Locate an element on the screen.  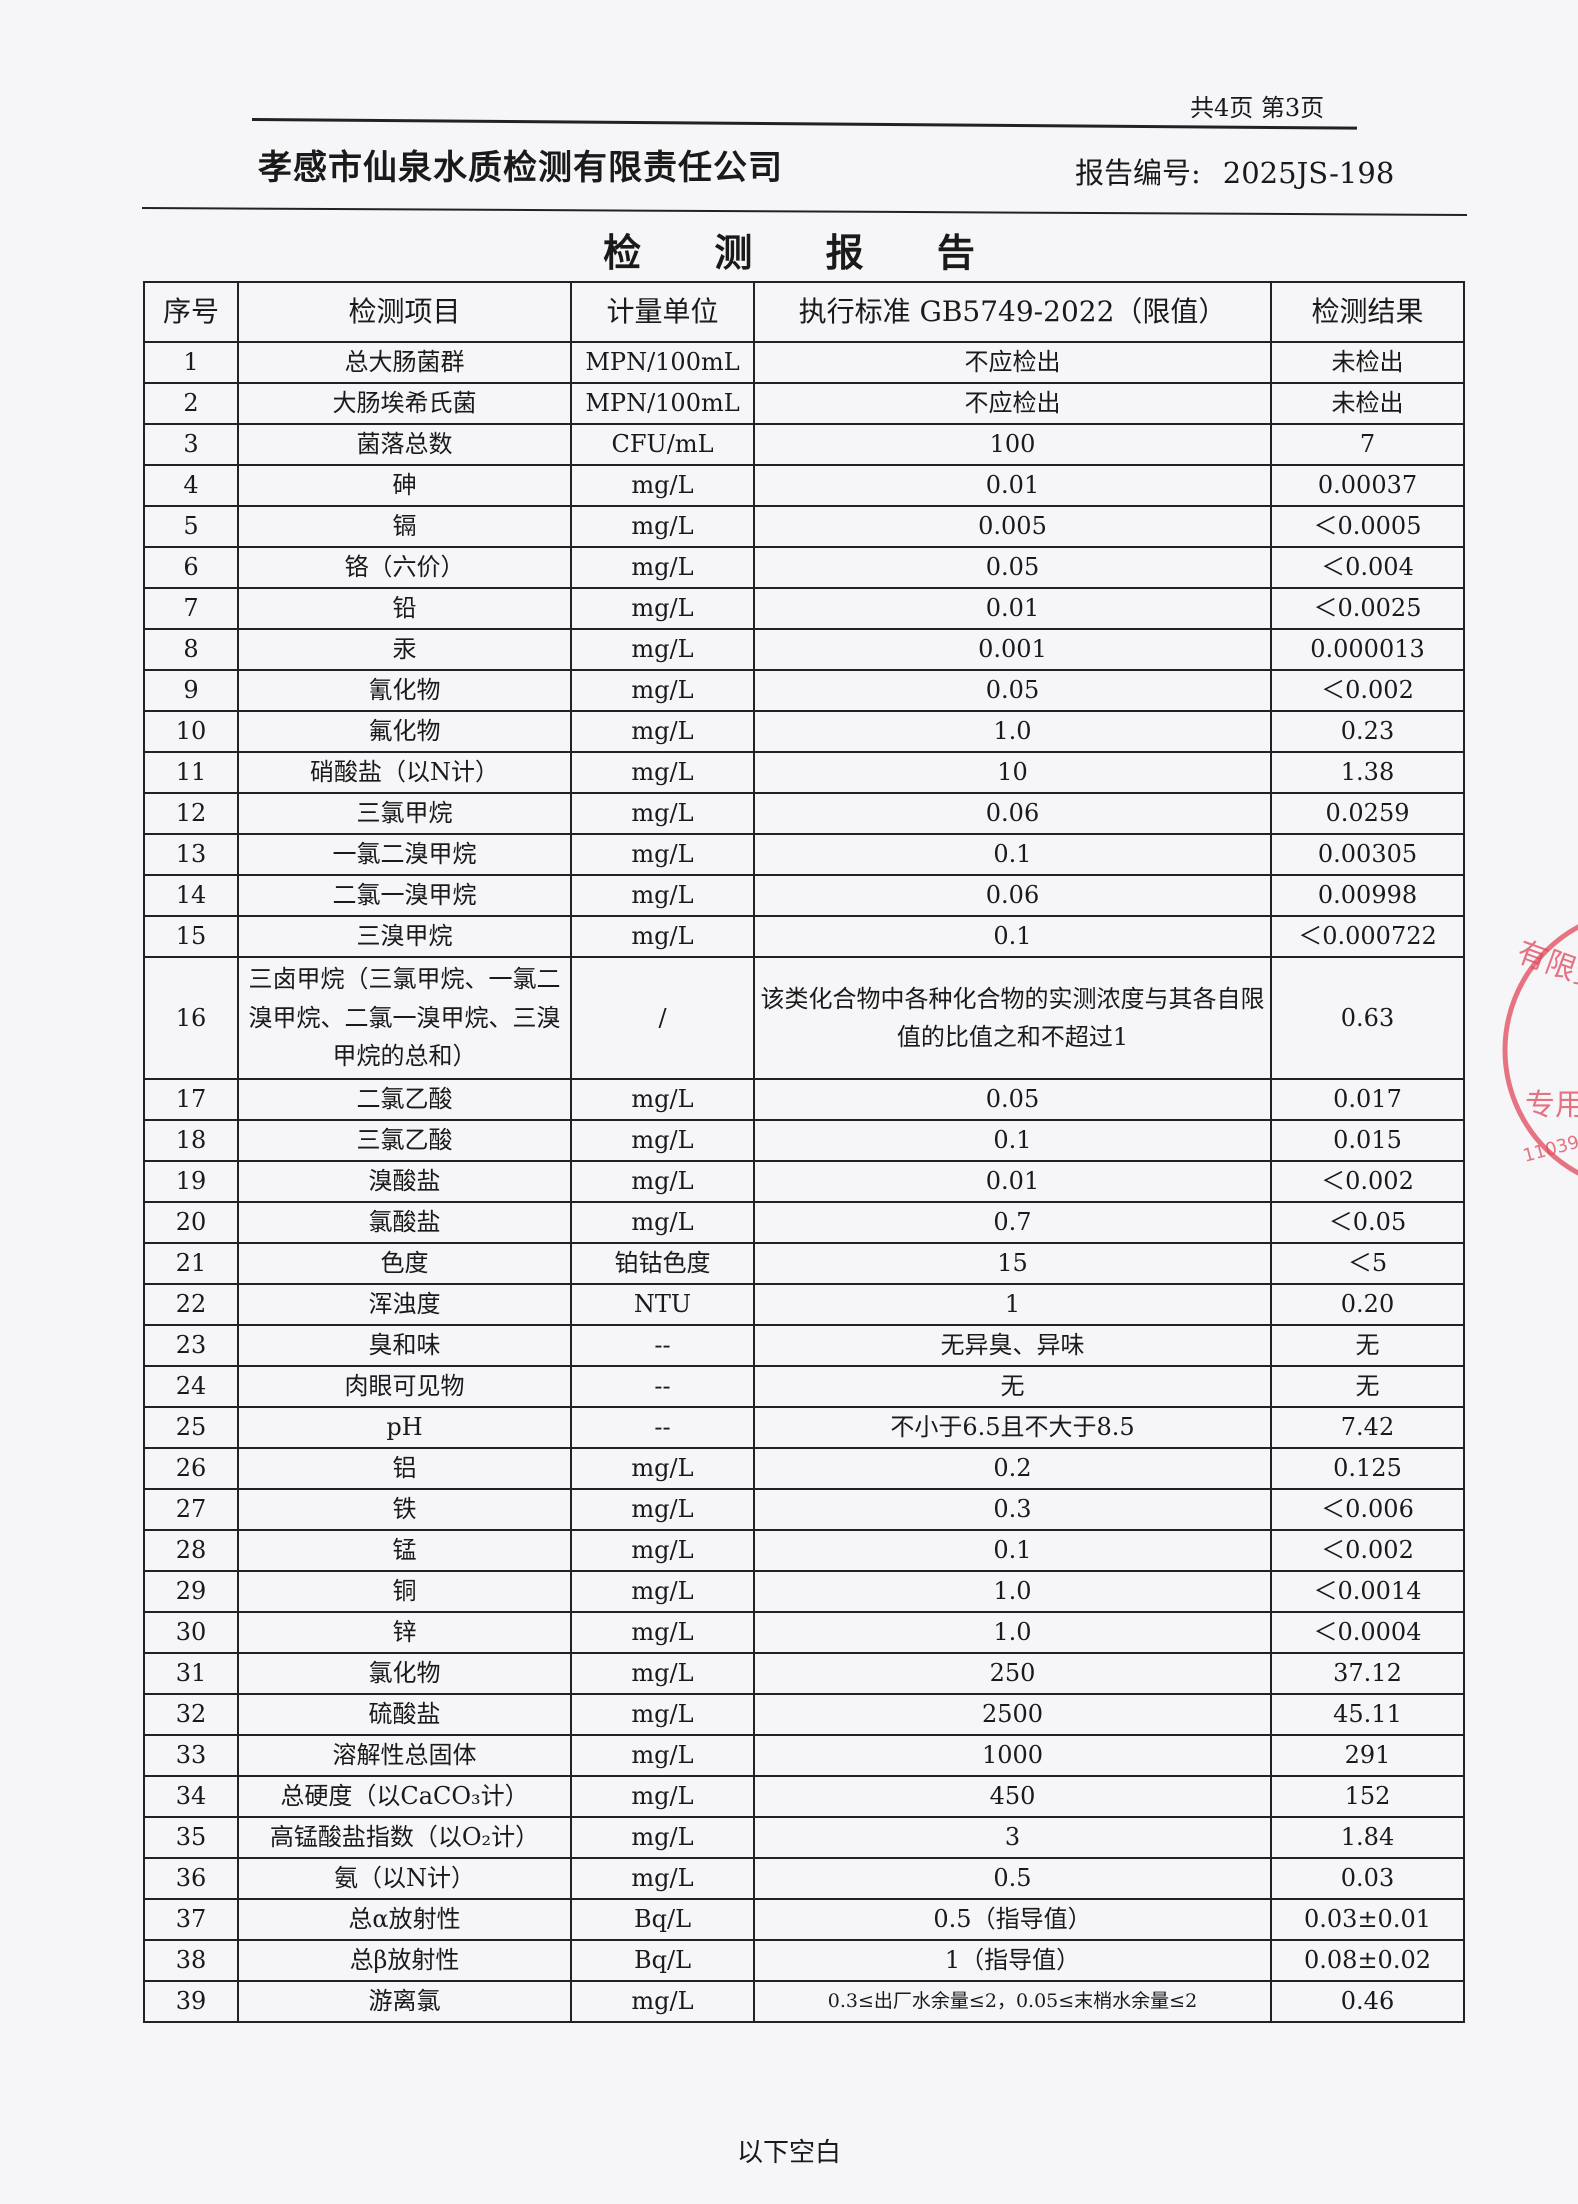
result: 0.03±0.01 is located at coordinates (1367, 1919).